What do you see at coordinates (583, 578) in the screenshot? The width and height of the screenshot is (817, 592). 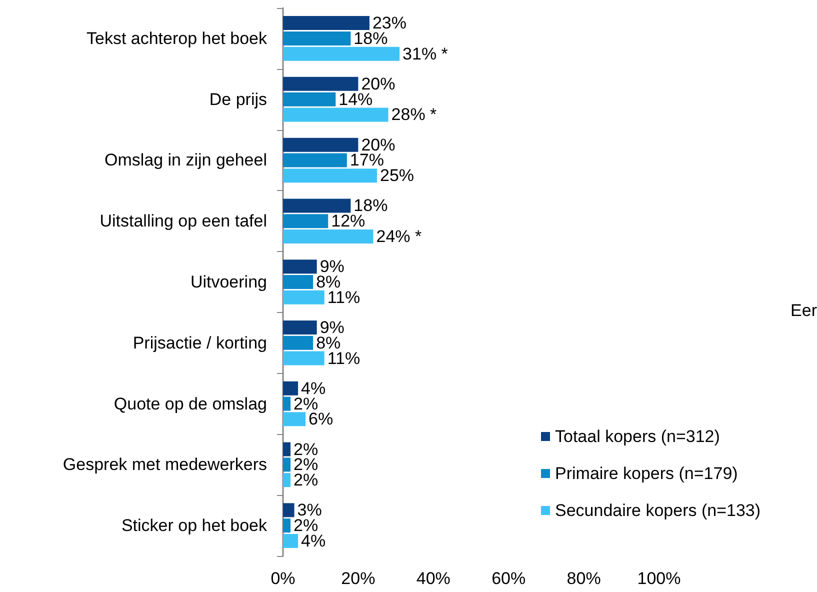 I see `x-tick-label: 80%` at bounding box center [583, 578].